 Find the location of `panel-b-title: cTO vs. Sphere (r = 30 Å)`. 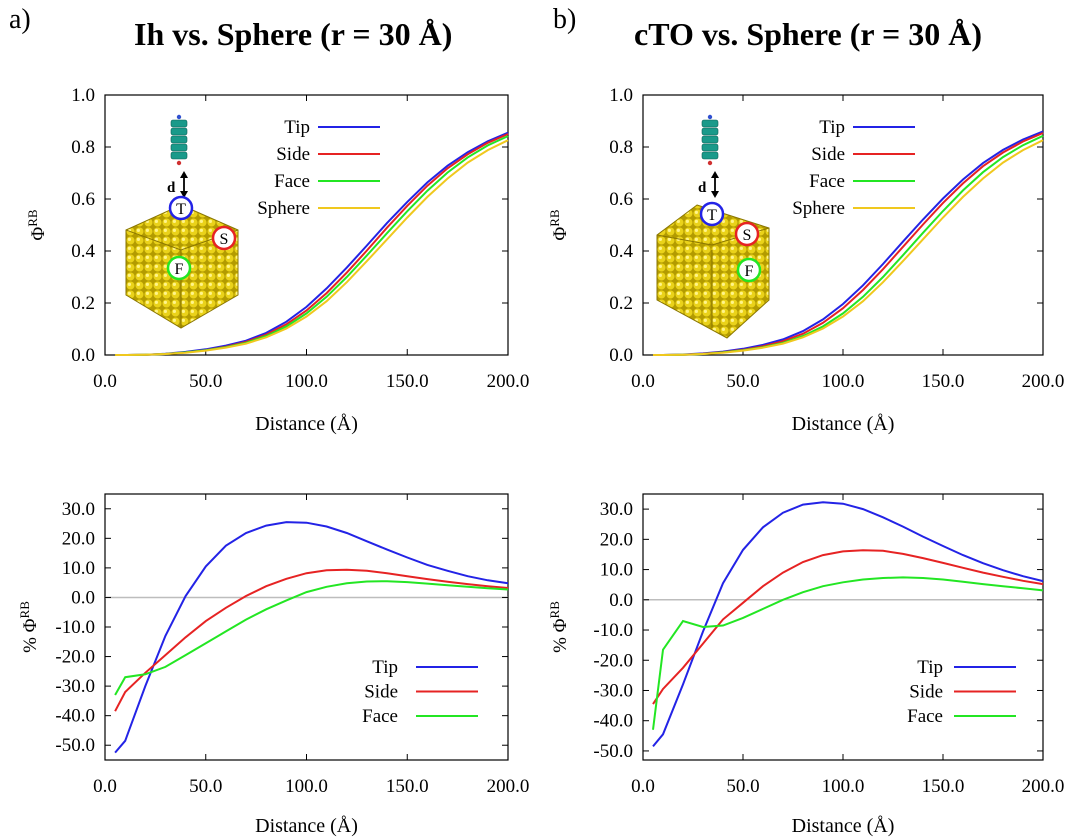

panel-b-title: cTO vs. Sphere (r = 30 Å) is located at coordinates (808, 34).